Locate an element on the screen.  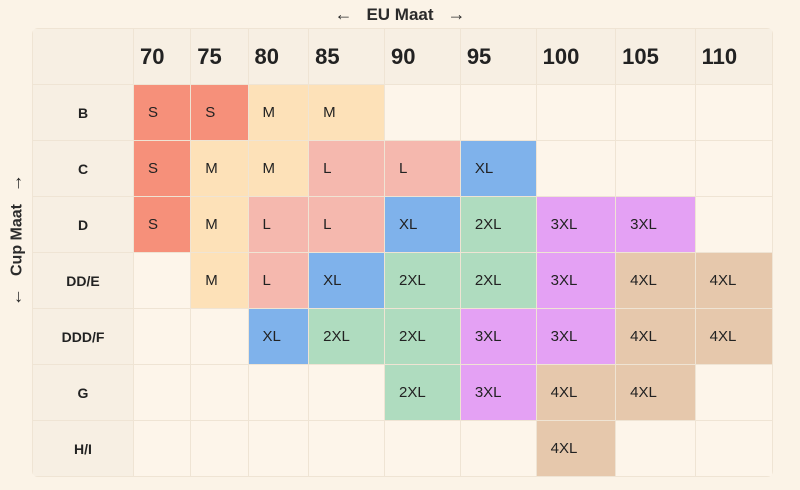
table-row: G 2XL 3XL 4XL 4XL is located at coordinates (402, 392).